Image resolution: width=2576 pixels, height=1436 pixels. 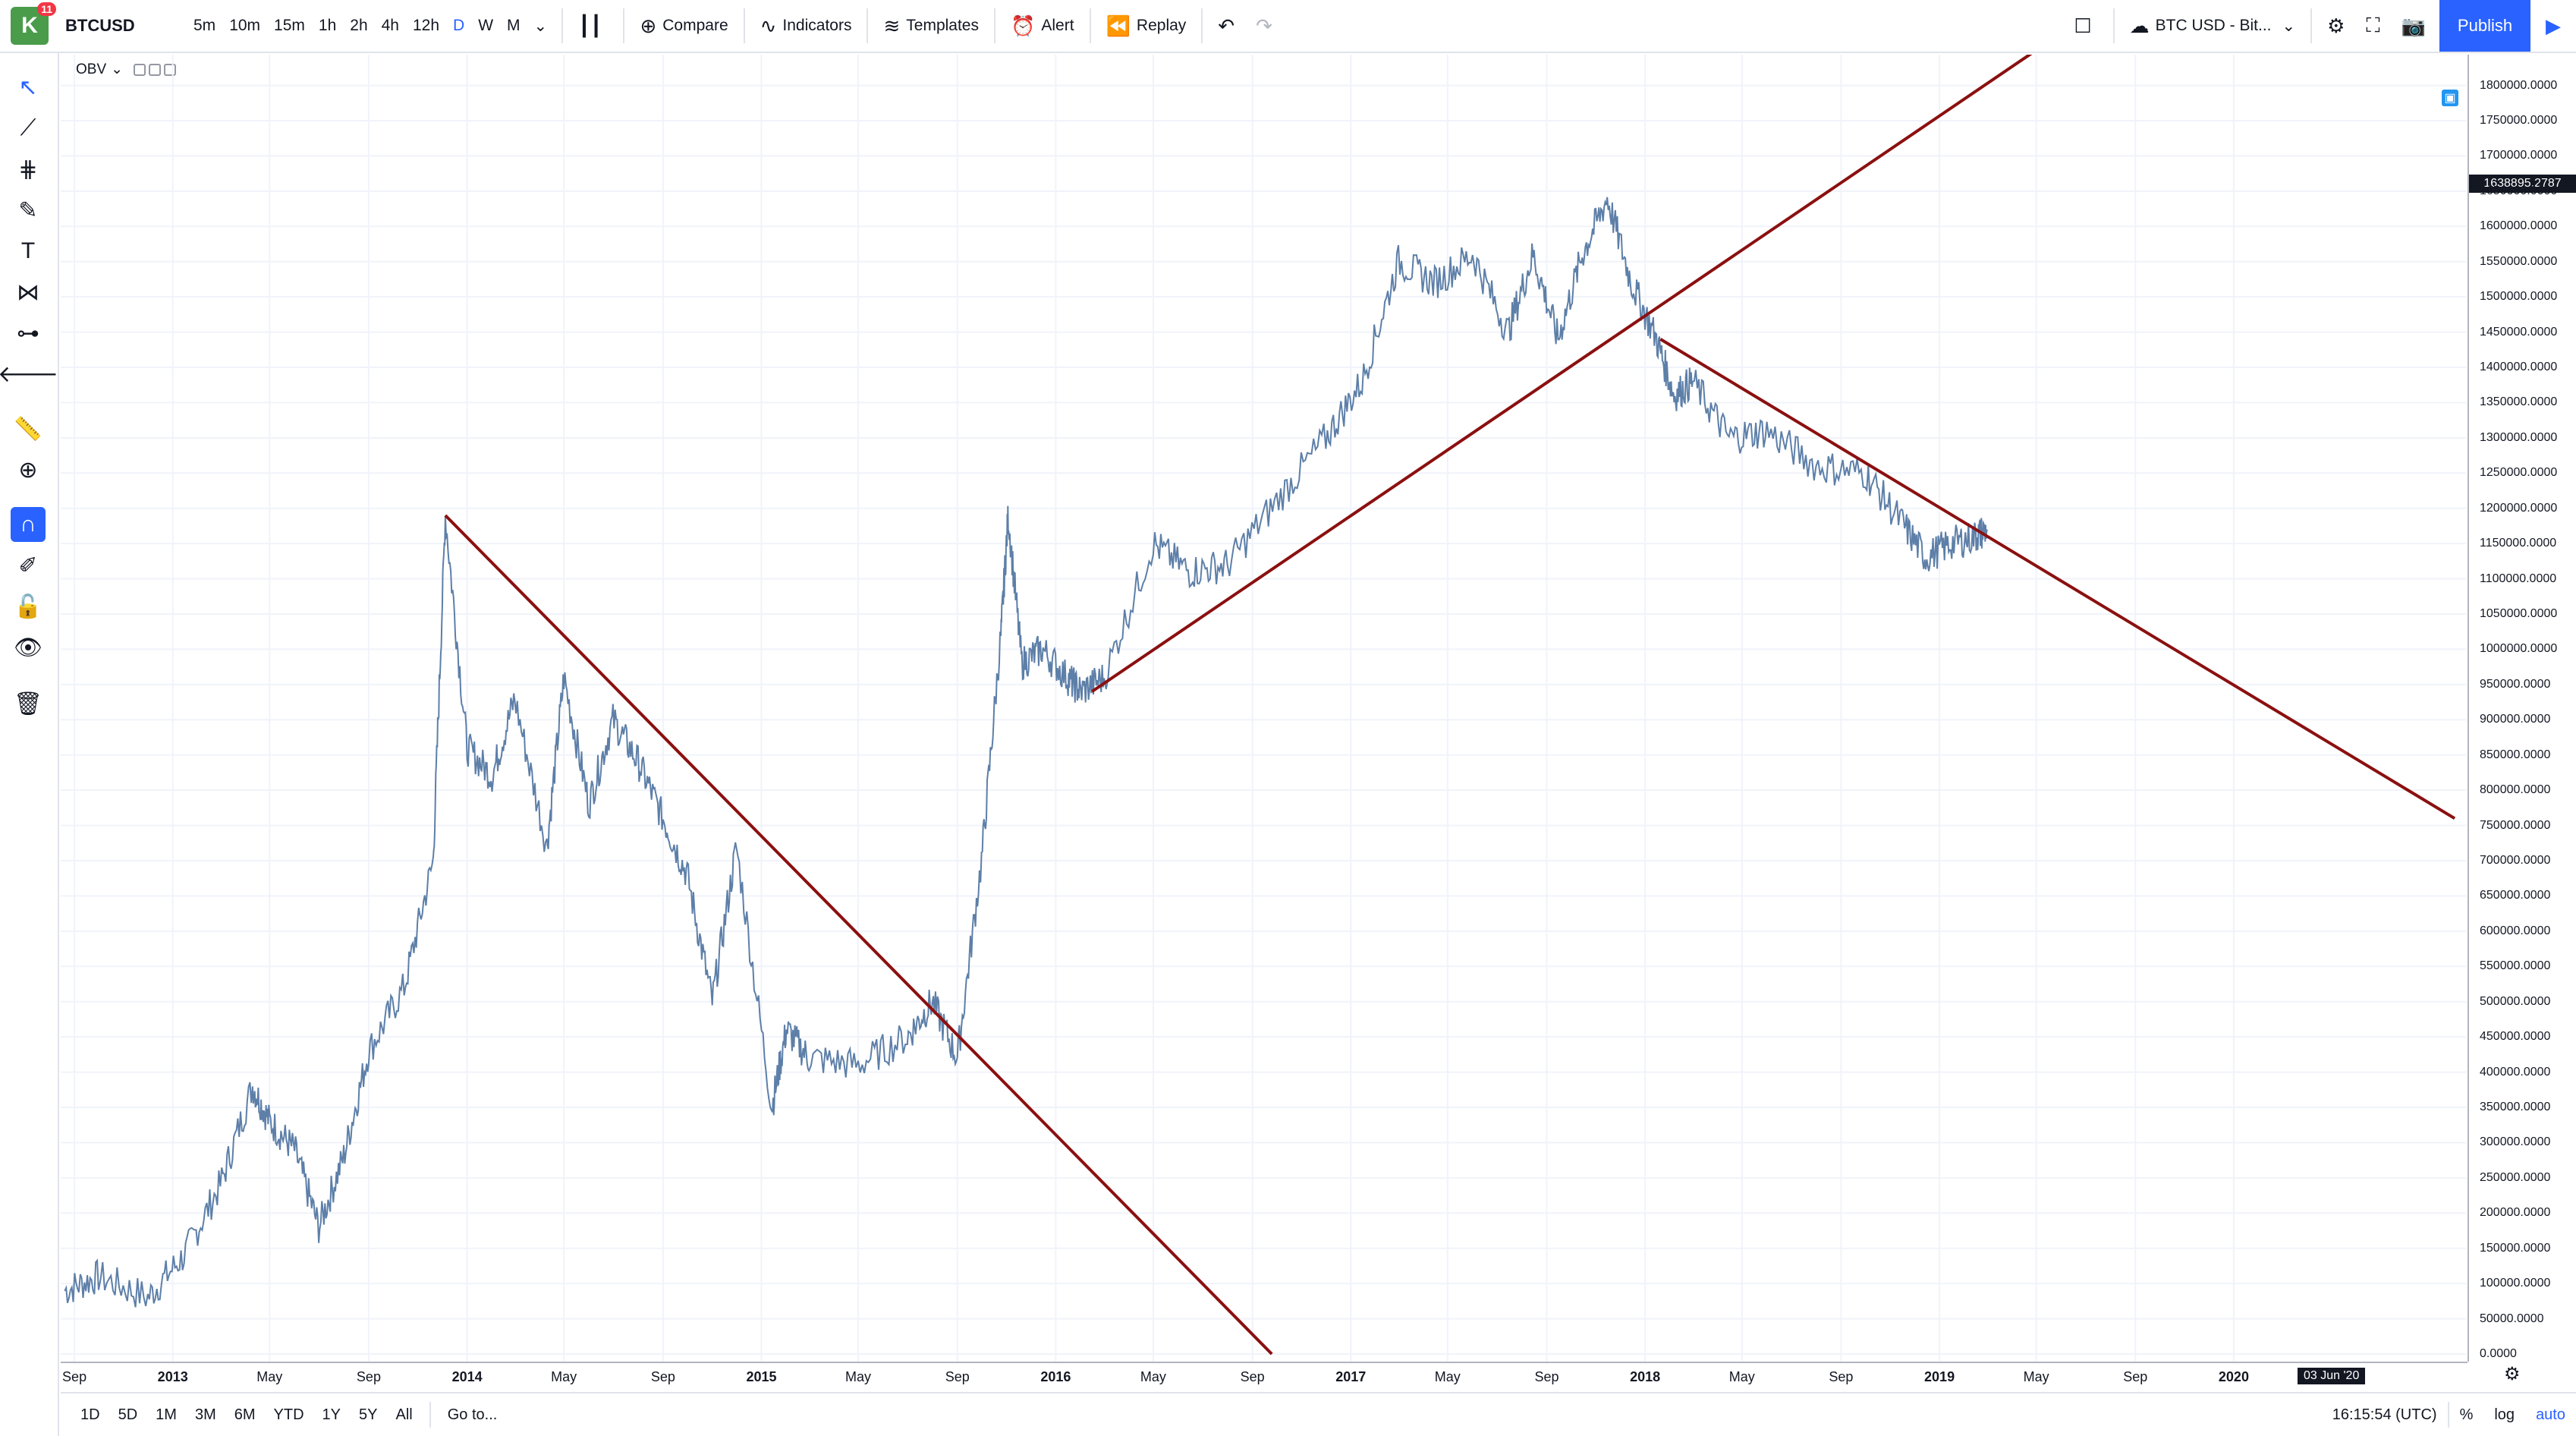 I want to click on settings-icon, so click(x=155, y=70).